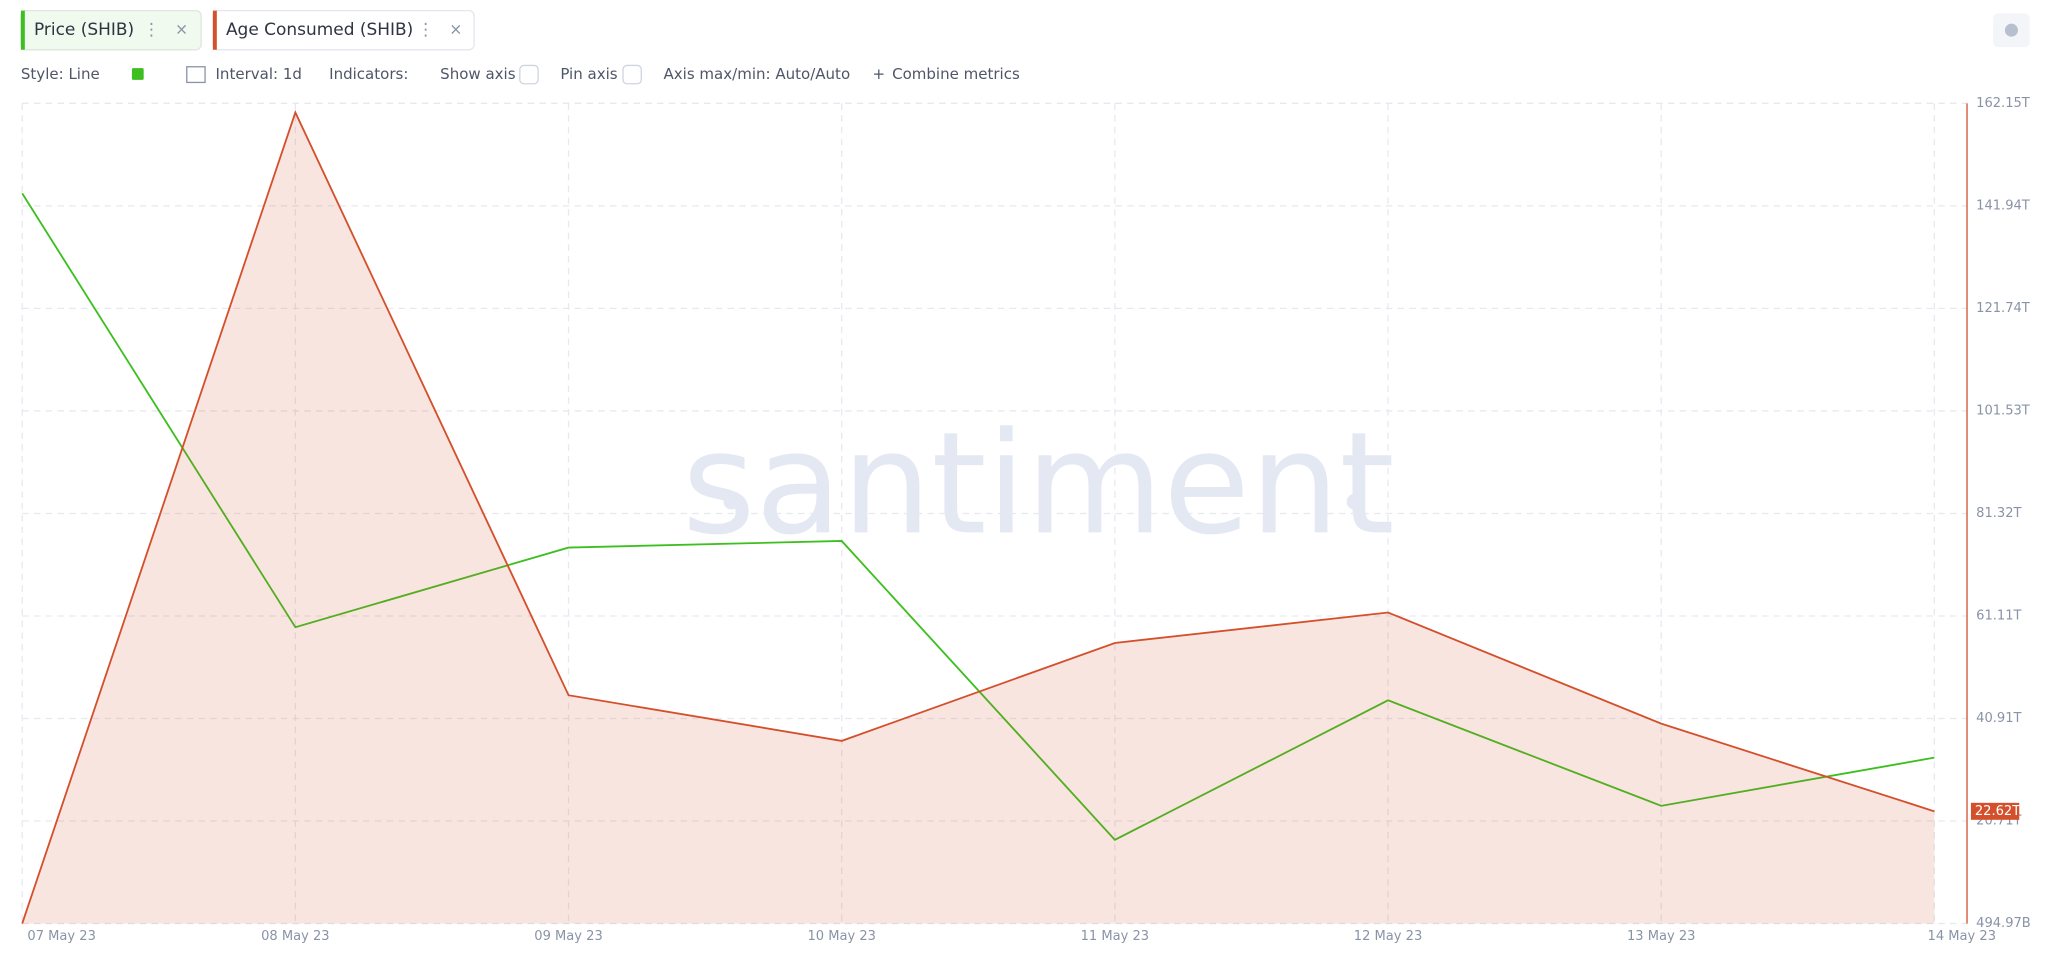  Describe the element at coordinates (478, 74) in the screenshot. I see `show-axis-label: Show axis` at that location.